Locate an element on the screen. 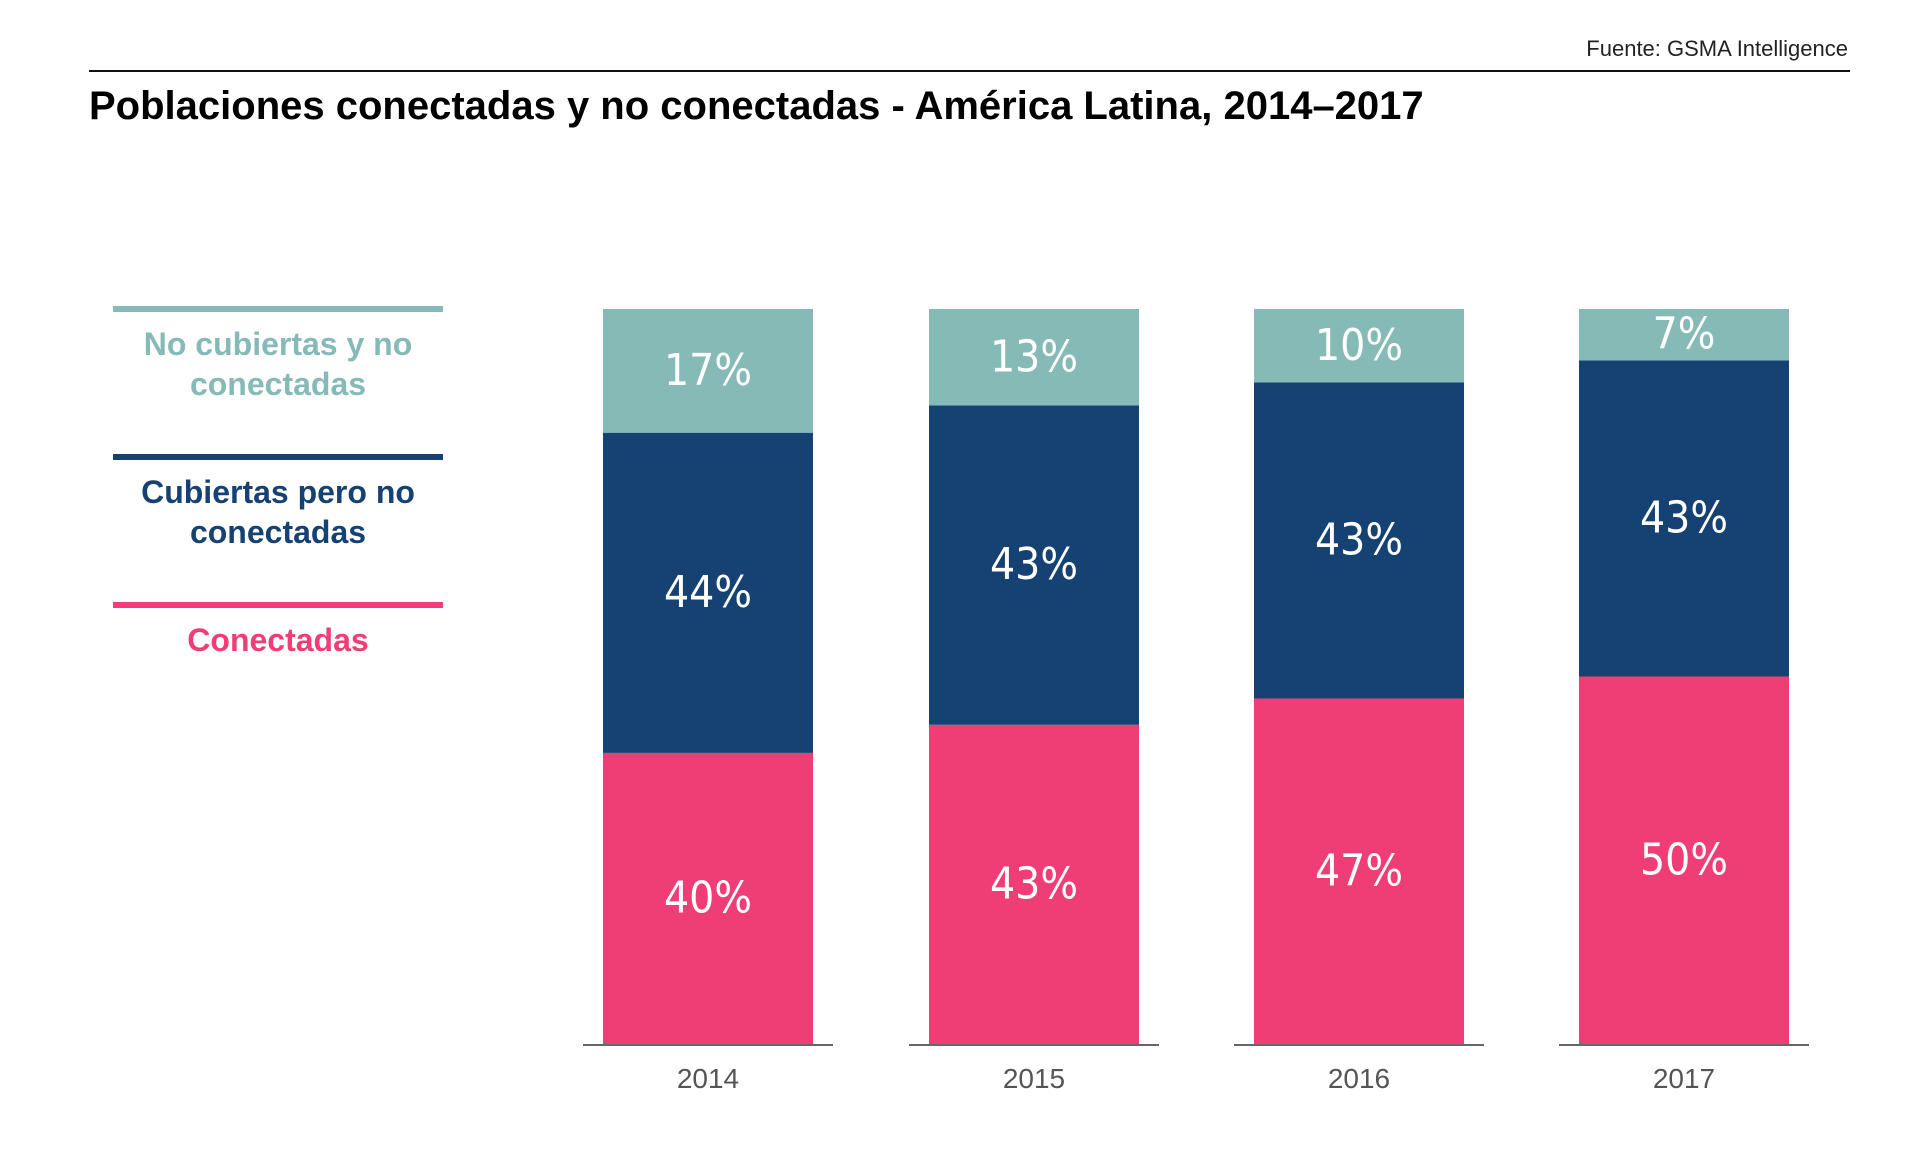 The height and width of the screenshot is (1162, 1920). data-label-2014-0: 40% is located at coordinates (708, 897).